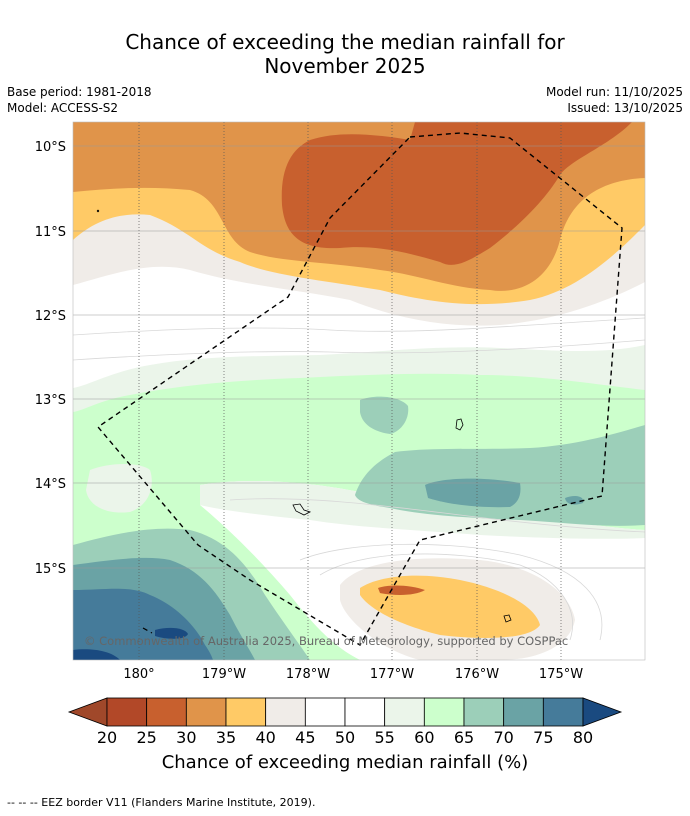 Image resolution: width=690 pixels, height=816 pixels. What do you see at coordinates (392, 674) in the screenshot?
I see `lon-label: 177°W` at bounding box center [392, 674].